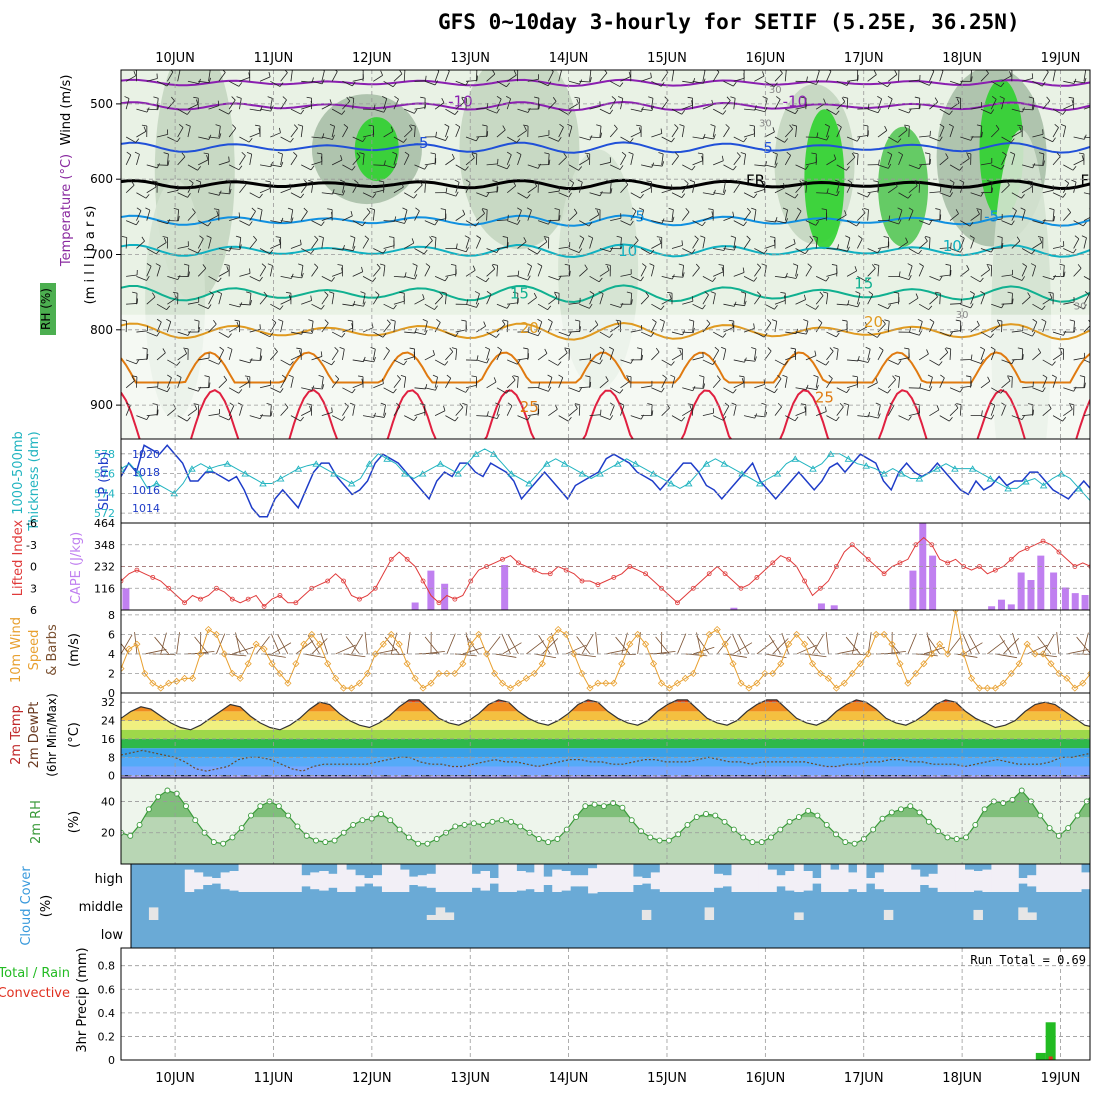 This screenshot has width=1100, height=1100. I want to click on lifted-index-point, so click(184, 603).